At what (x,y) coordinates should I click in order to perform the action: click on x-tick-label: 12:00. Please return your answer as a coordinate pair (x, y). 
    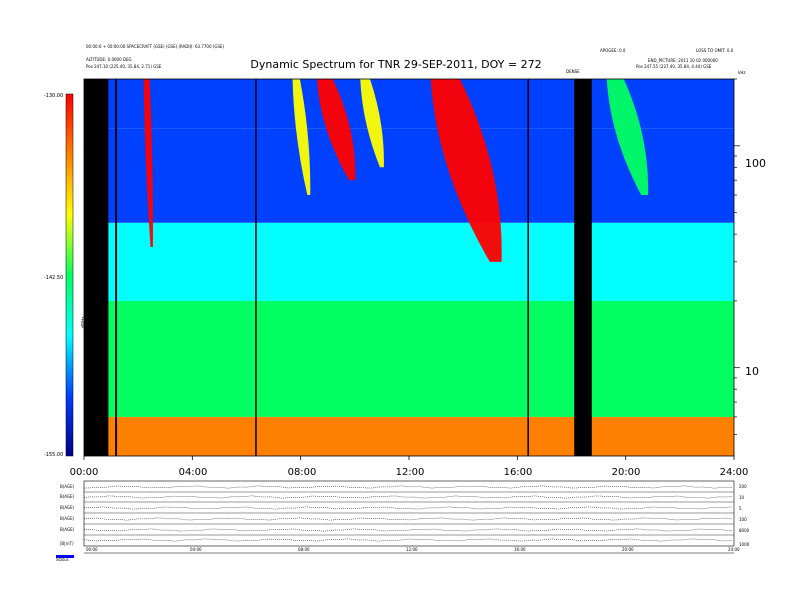
    Looking at the image, I should click on (410, 472).